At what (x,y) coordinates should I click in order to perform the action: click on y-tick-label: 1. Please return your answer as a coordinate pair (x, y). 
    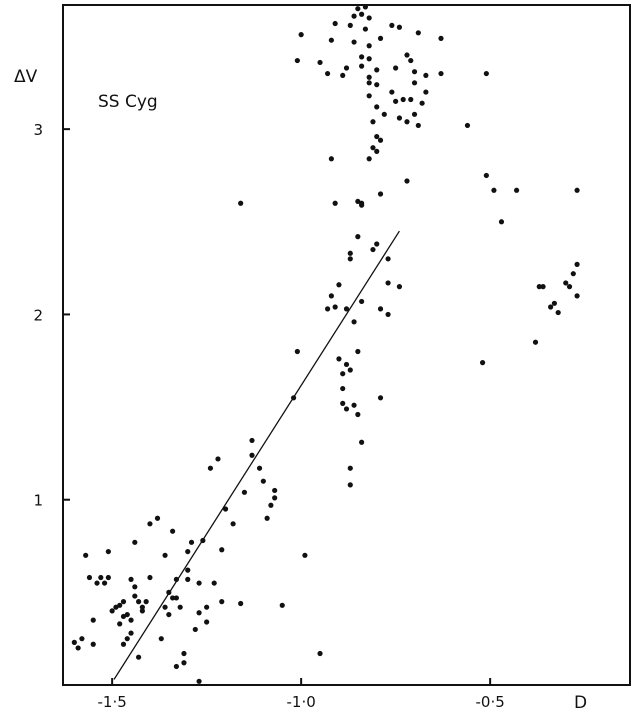
    Looking at the image, I should click on (38, 501).